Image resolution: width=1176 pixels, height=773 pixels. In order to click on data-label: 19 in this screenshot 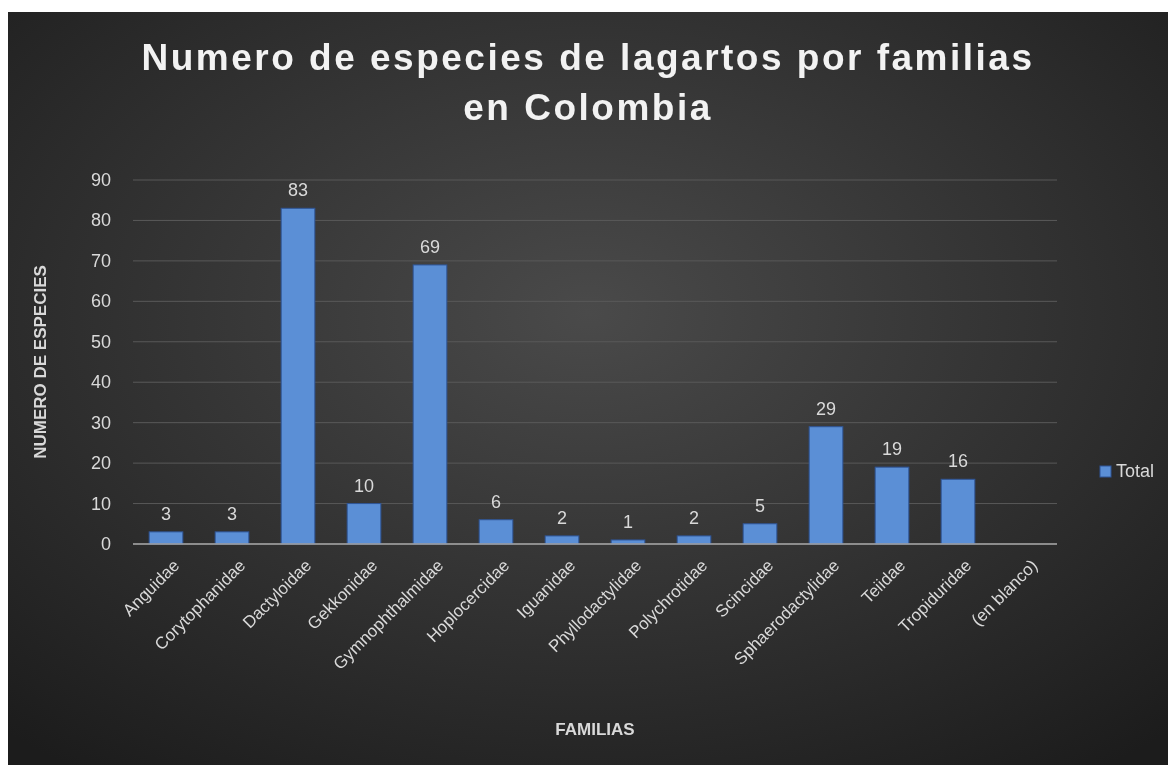, I will do `click(892, 449)`.